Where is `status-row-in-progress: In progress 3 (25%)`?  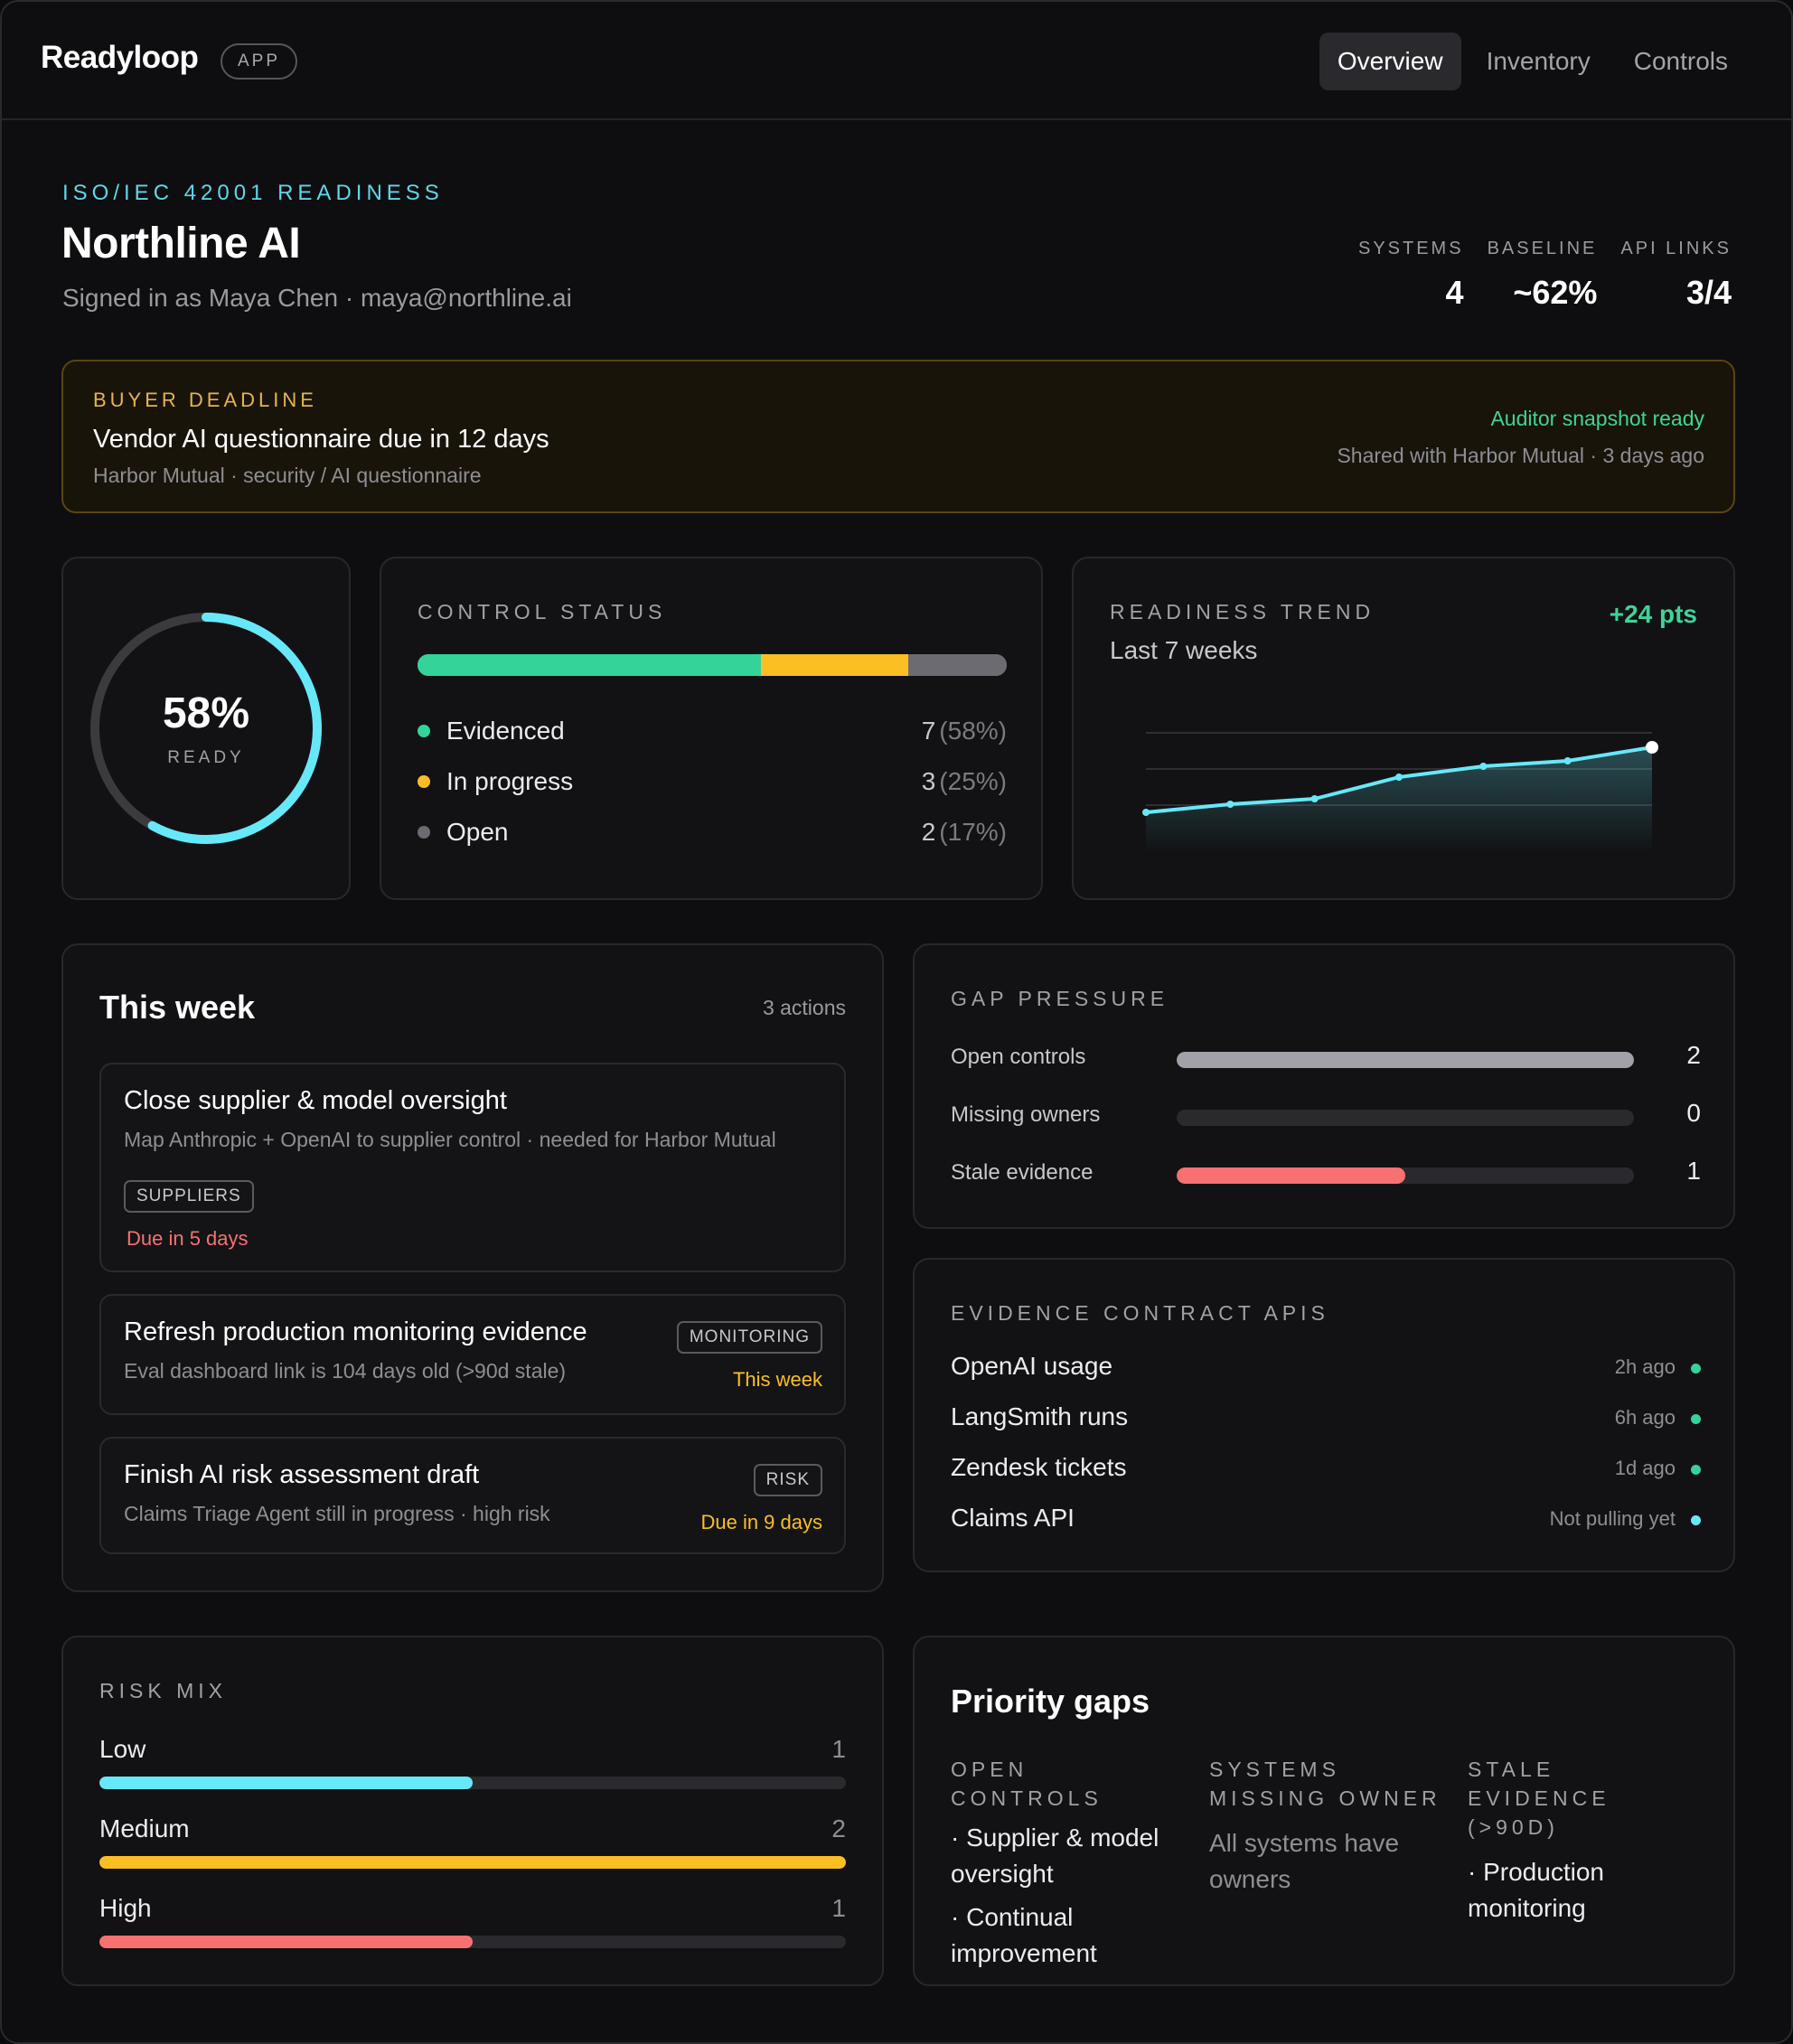 status-row-in-progress: In progress 3 (25%) is located at coordinates (712, 781).